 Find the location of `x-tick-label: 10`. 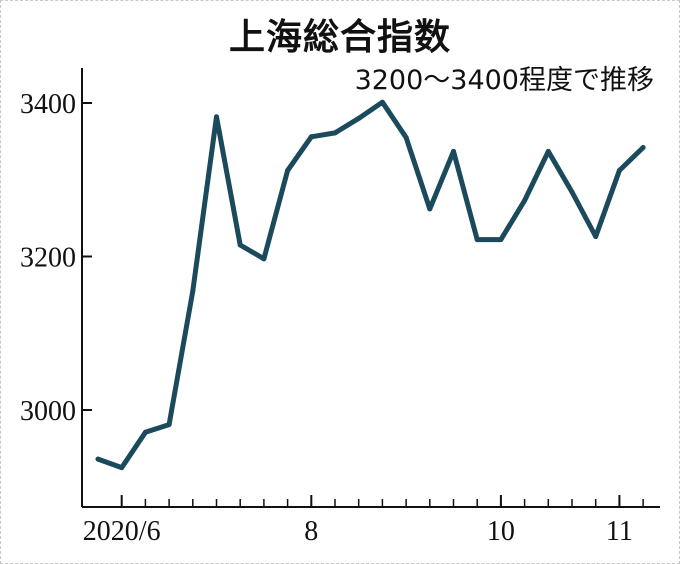

x-tick-label: 10 is located at coordinates (501, 531).